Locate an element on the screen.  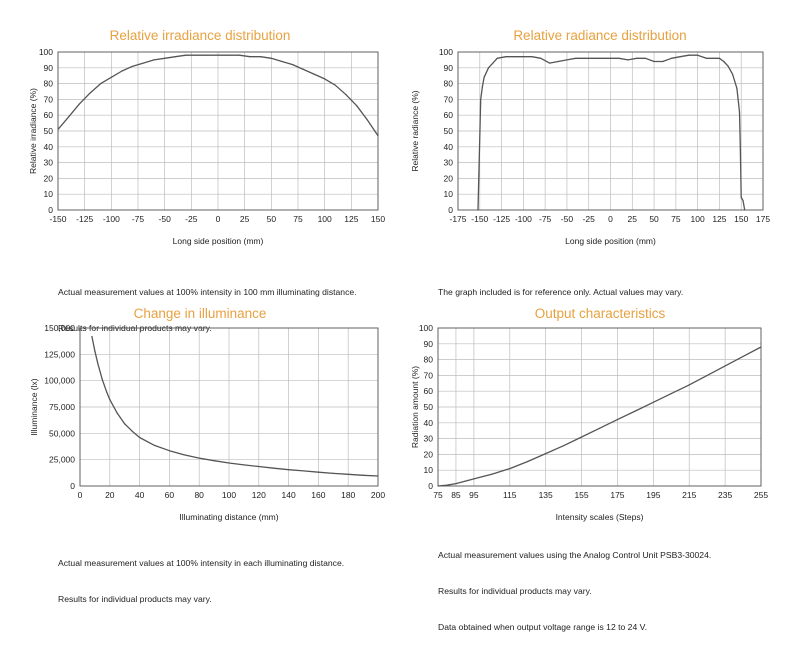
x-tick-label: 135 is located at coordinates (546, 495).